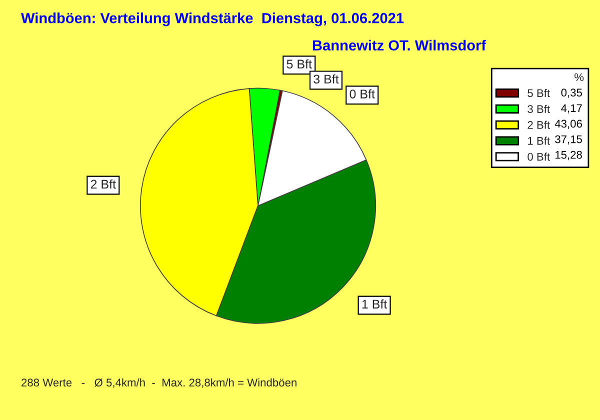  I want to click on legend-label: 1 Bft, so click(539, 140).